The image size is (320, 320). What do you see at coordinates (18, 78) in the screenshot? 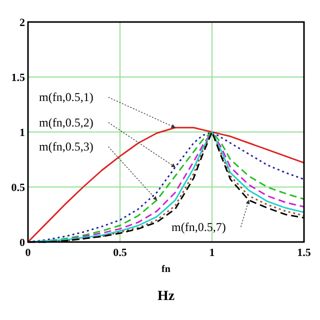
I see `y-tick-label: 1.5` at bounding box center [18, 78].